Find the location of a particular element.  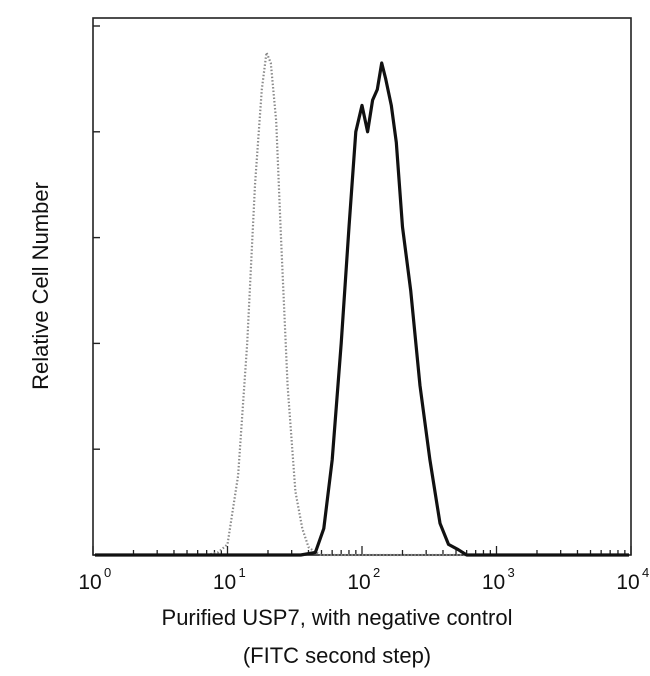

x-axis-subtitle: (FITC second step) is located at coordinates (337, 655).